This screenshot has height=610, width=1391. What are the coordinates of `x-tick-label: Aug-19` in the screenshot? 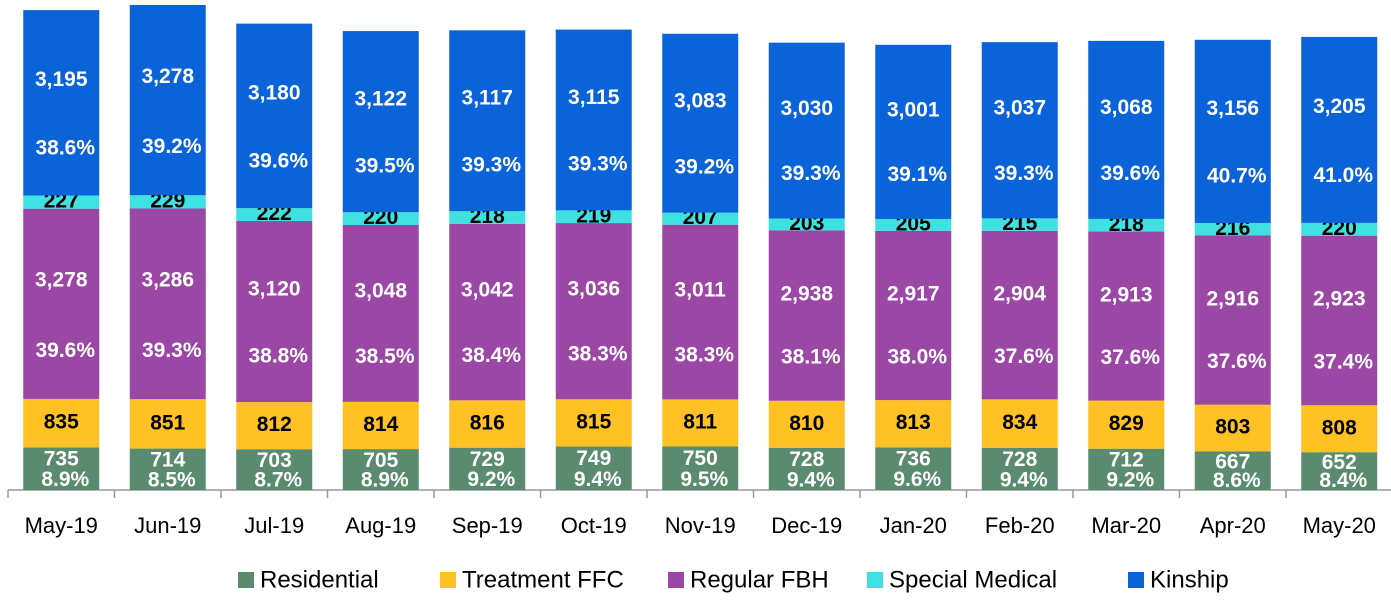 It's located at (380, 525).